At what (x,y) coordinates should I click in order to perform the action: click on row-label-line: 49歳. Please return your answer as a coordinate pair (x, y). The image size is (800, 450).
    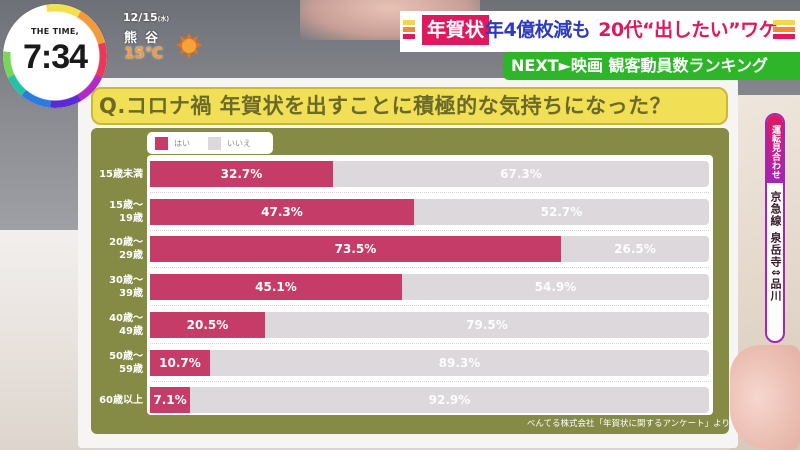
    Looking at the image, I should click on (131, 331).